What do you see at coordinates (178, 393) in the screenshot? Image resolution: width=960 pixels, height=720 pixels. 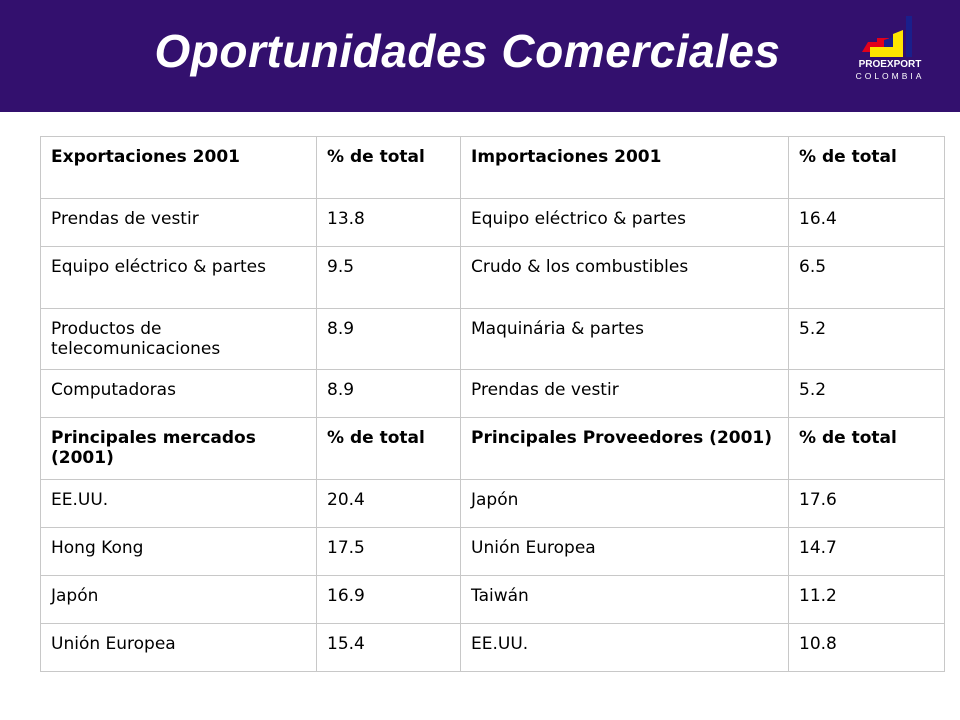 I see `table-cell: Computadoras` at bounding box center [178, 393].